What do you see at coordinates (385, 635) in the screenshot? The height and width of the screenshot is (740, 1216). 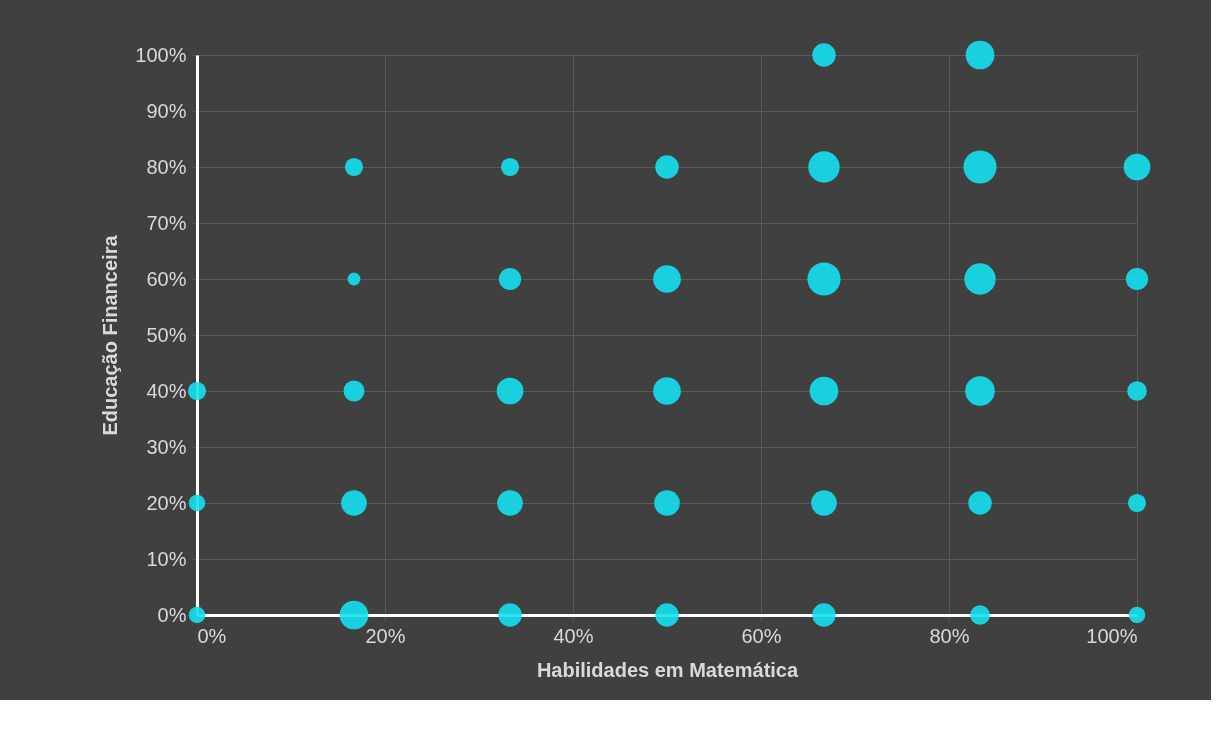 I see `x-tick-label: 20%` at bounding box center [385, 635].